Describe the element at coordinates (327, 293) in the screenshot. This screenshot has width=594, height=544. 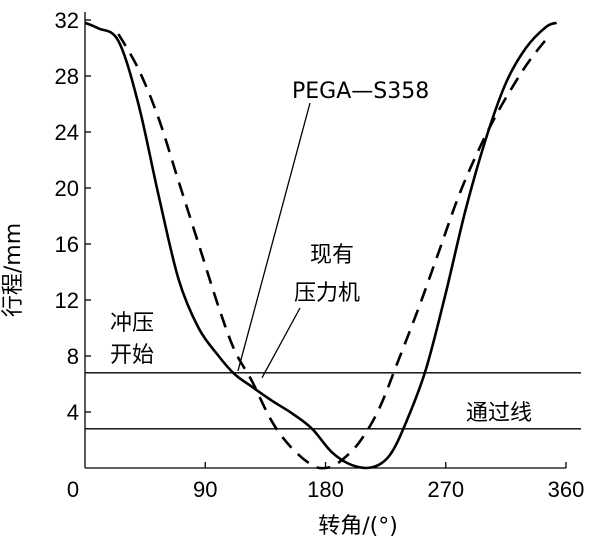
I see `annotation-current-line2: 压力机` at that location.